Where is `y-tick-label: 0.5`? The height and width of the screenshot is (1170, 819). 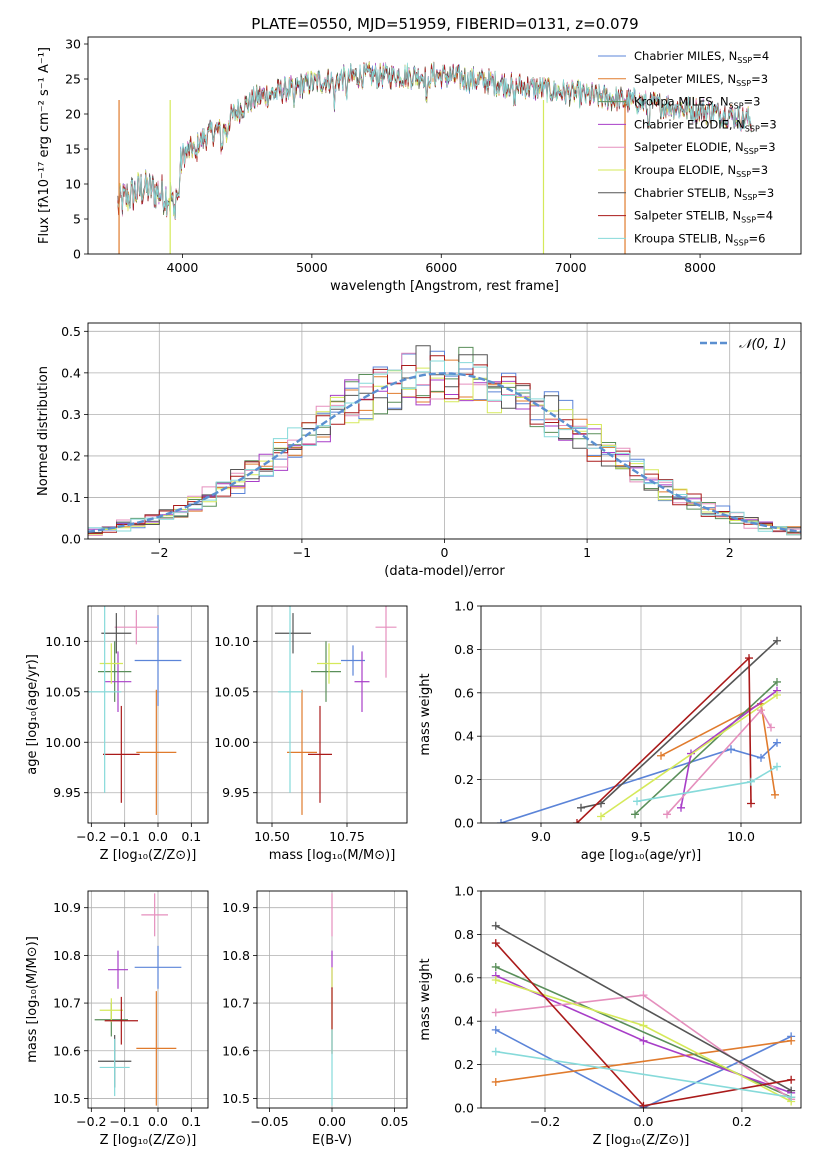 y-tick-label: 0.5 is located at coordinates (71, 331).